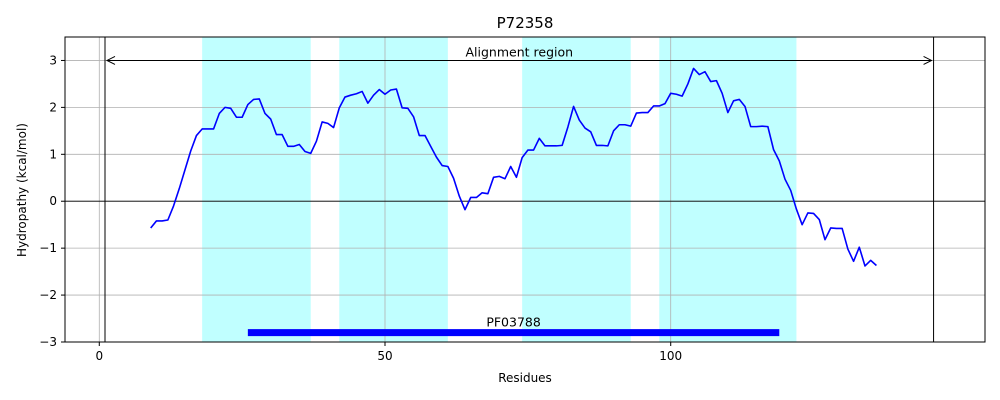 The width and height of the screenshot is (1000, 400). What do you see at coordinates (513, 333) in the screenshot?
I see `domain-bar` at bounding box center [513, 333].